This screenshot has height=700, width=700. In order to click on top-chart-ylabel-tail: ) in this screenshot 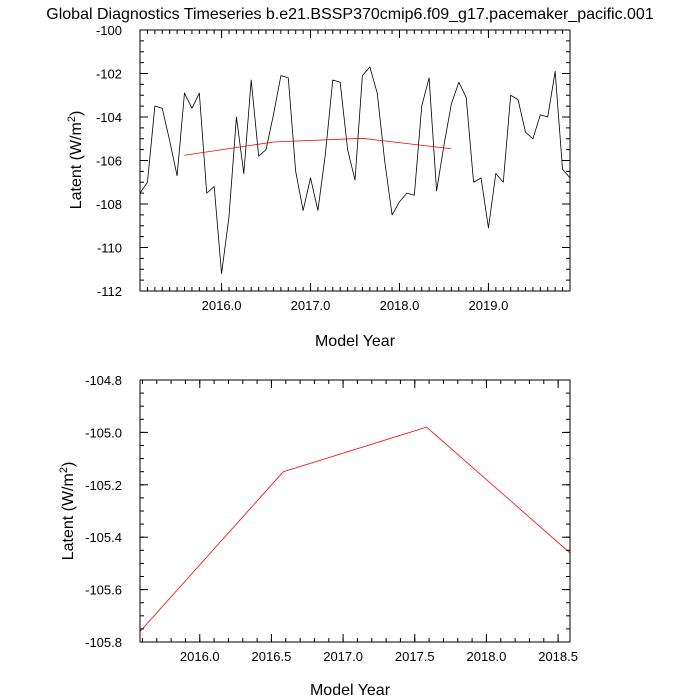, I will do `click(76, 113)`.